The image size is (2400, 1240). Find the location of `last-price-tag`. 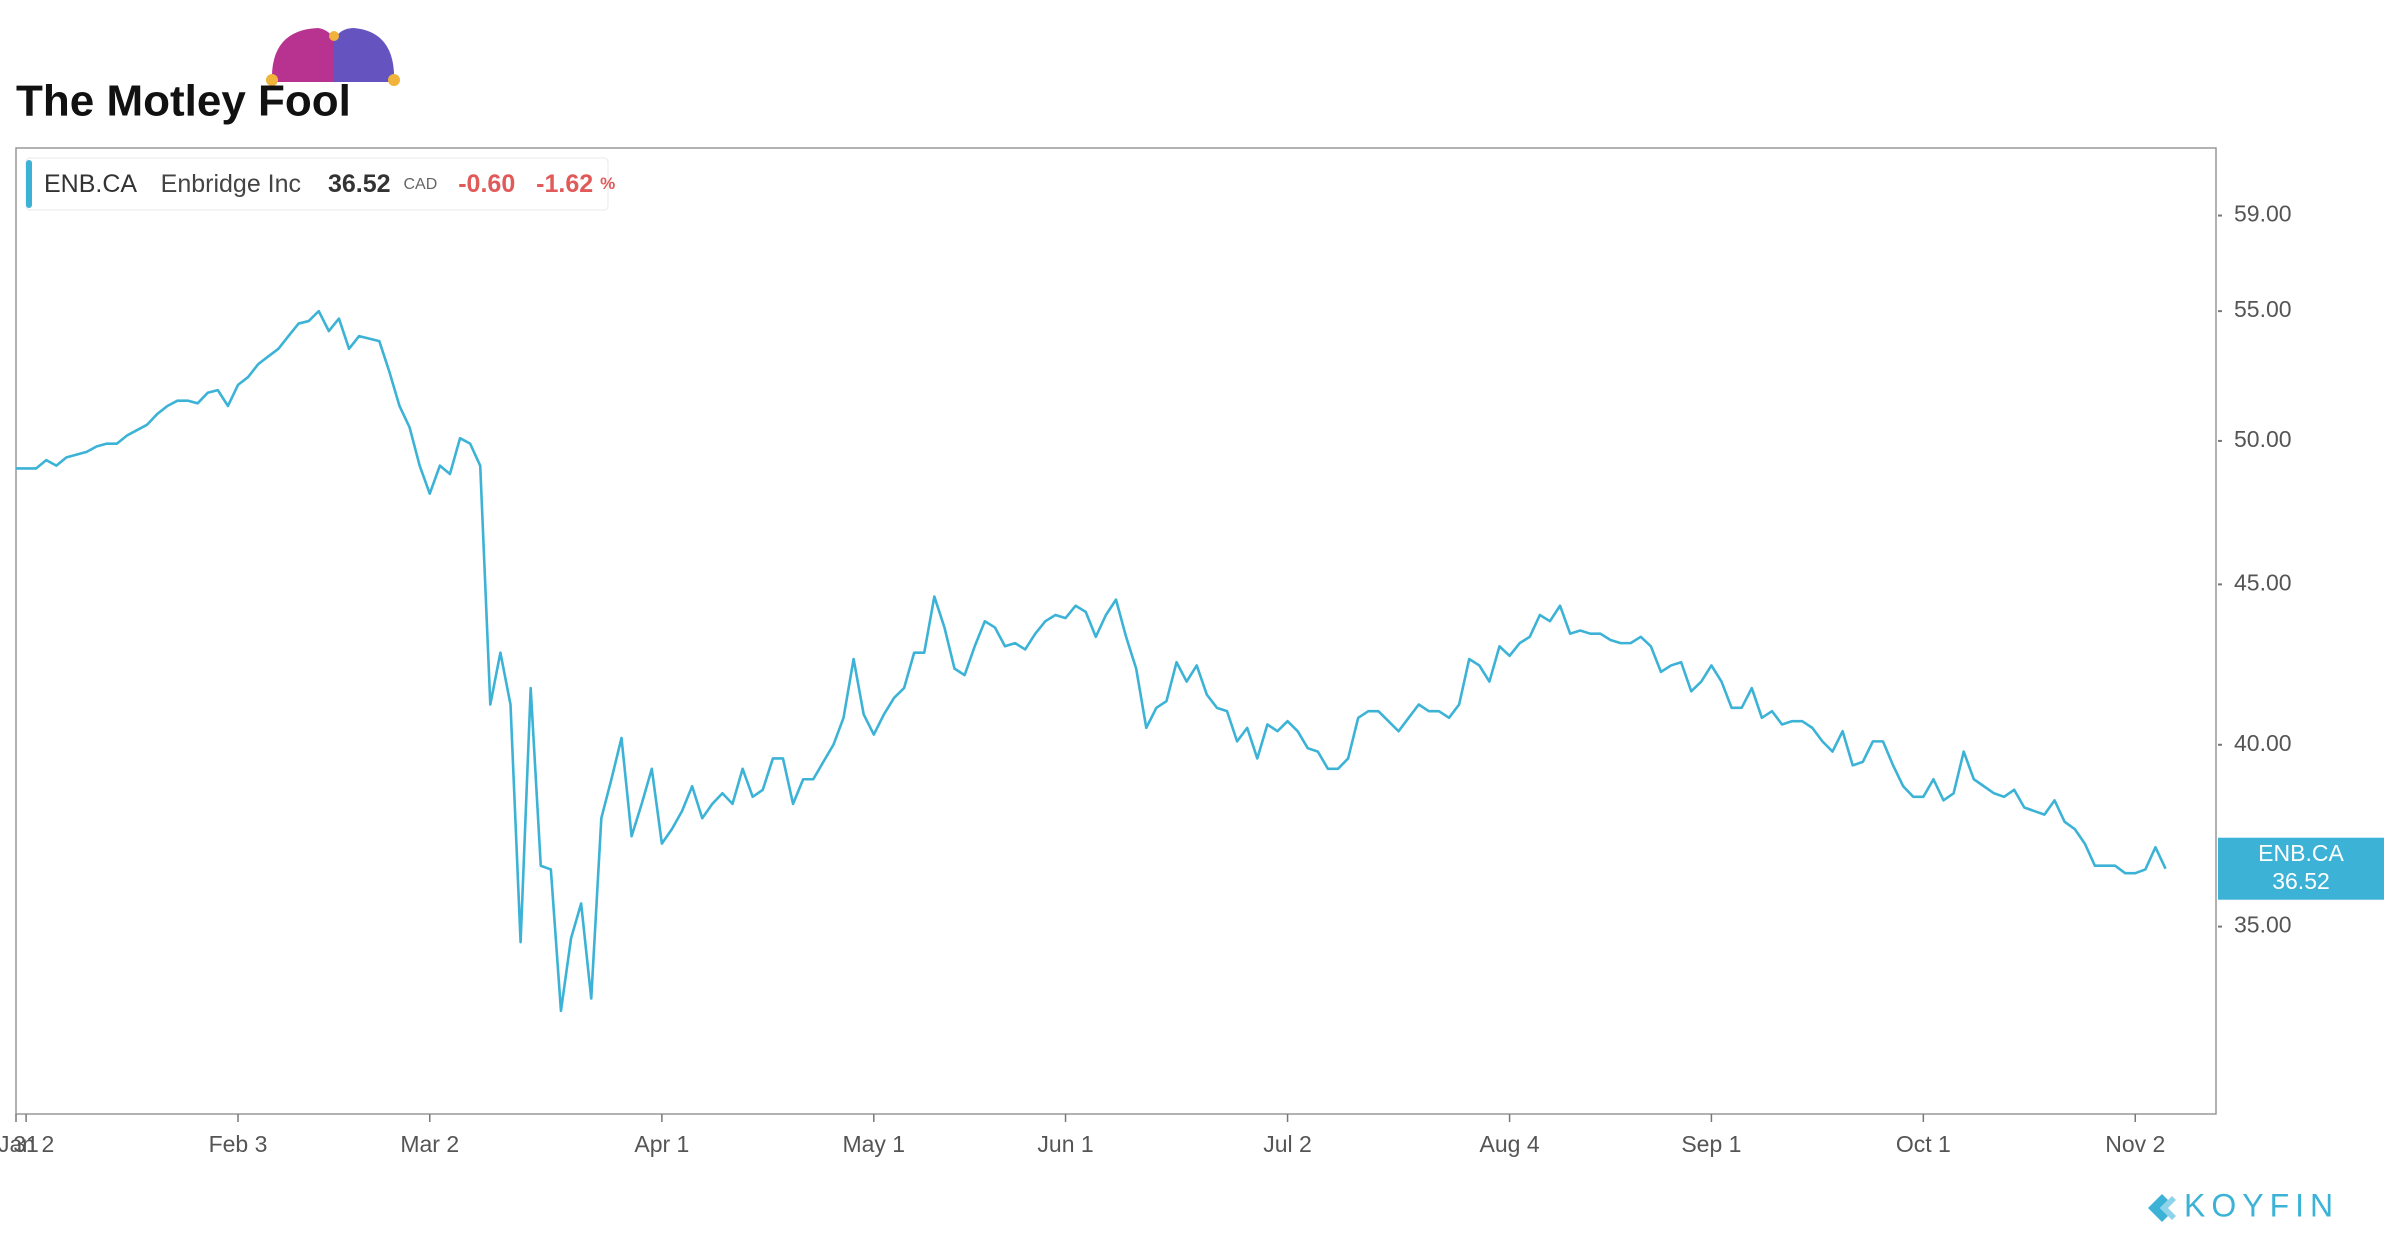

last-price-tag is located at coordinates (2301, 868).